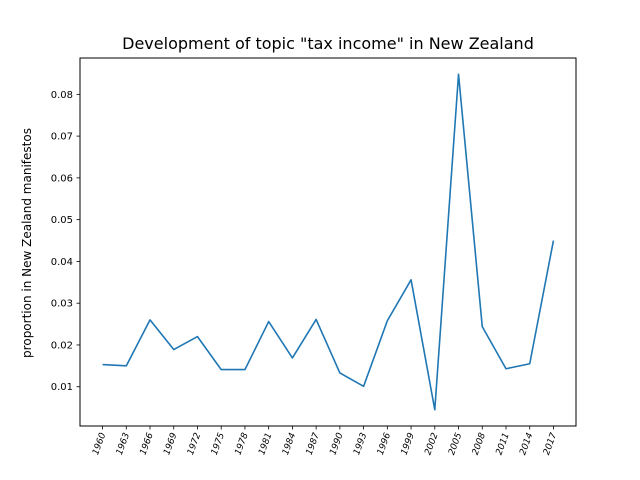 This screenshot has height=480, width=640. I want to click on y-axis-label: proportion in New Zealand manifestos, so click(27, 243).